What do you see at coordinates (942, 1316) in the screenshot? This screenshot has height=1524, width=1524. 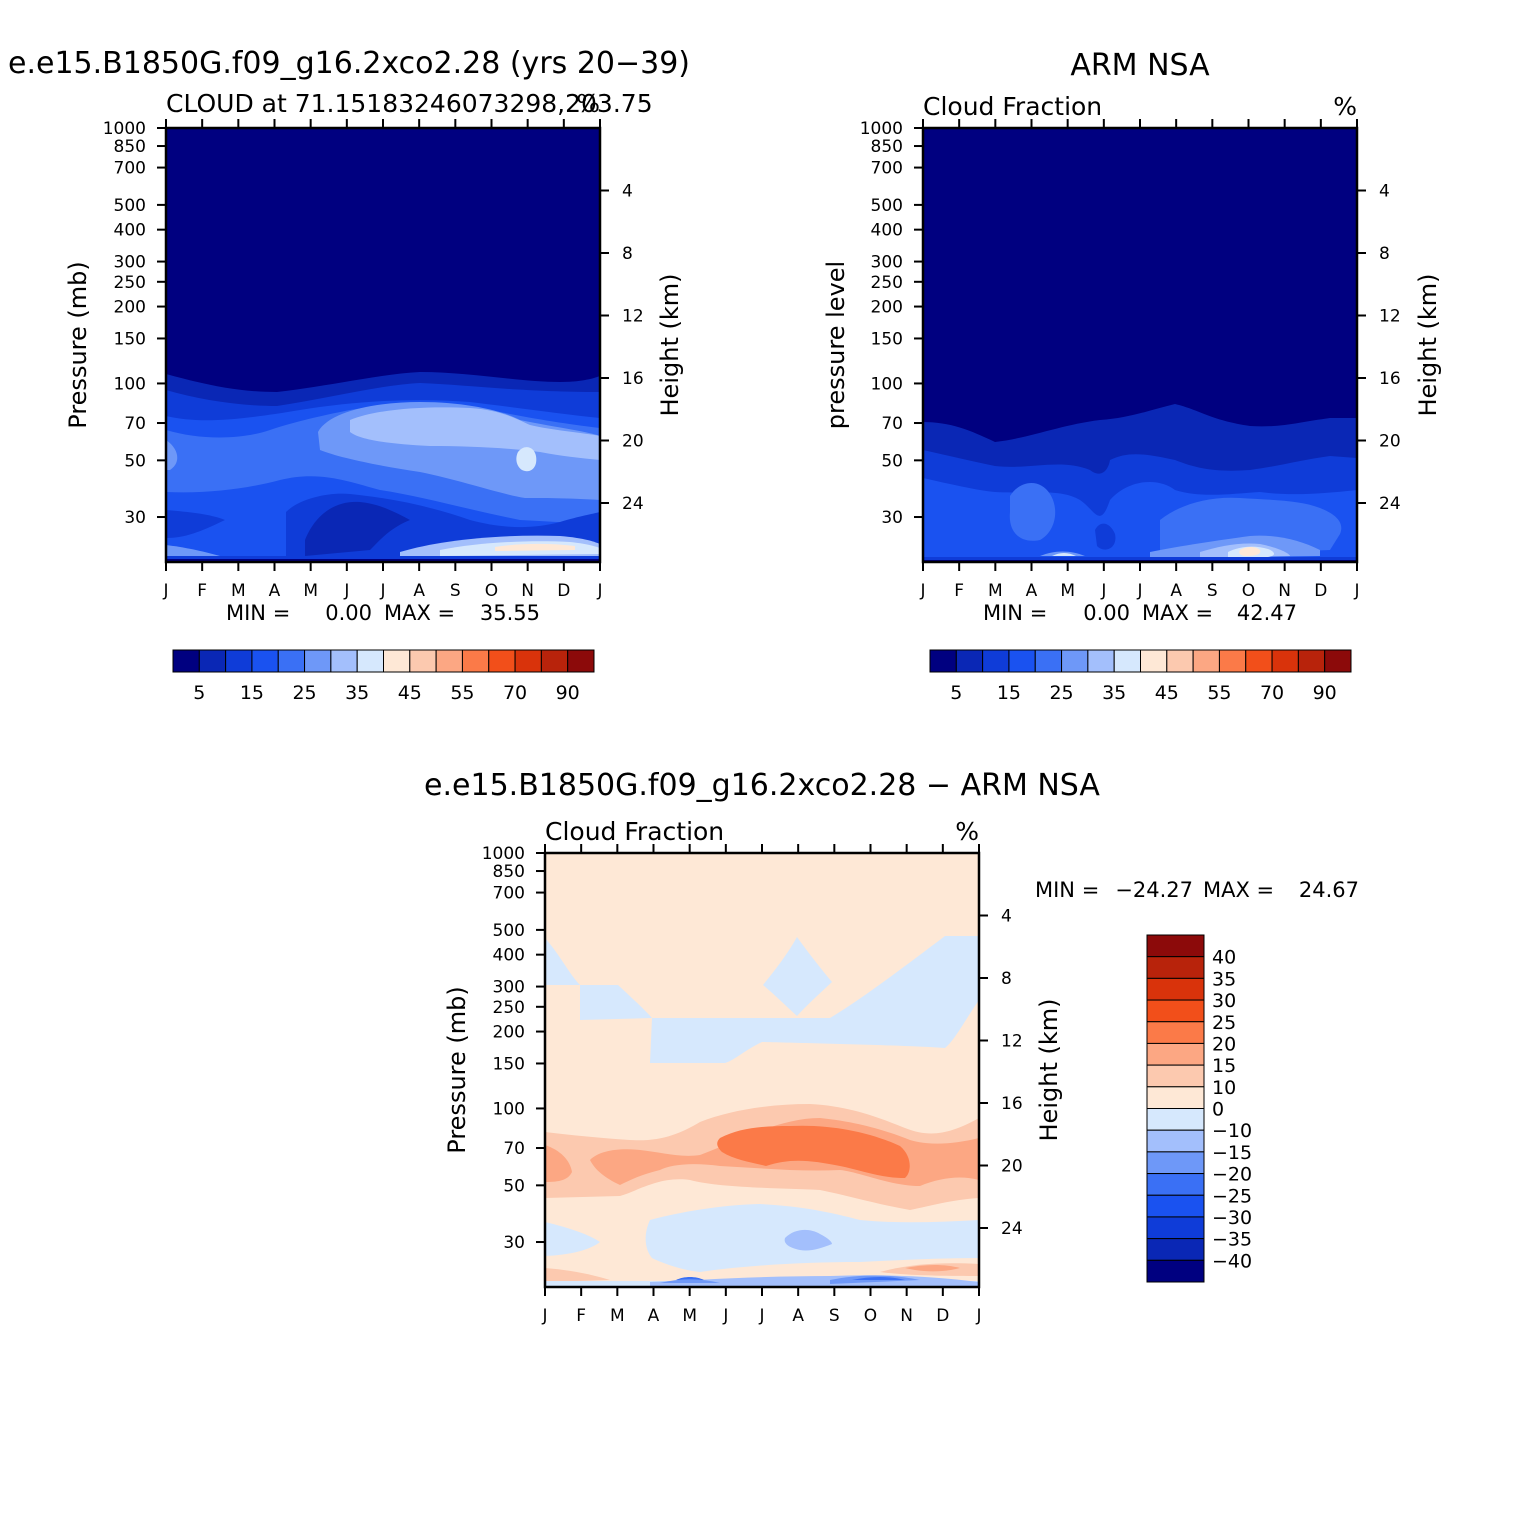 I see `x-tick-label: D` at bounding box center [942, 1316].